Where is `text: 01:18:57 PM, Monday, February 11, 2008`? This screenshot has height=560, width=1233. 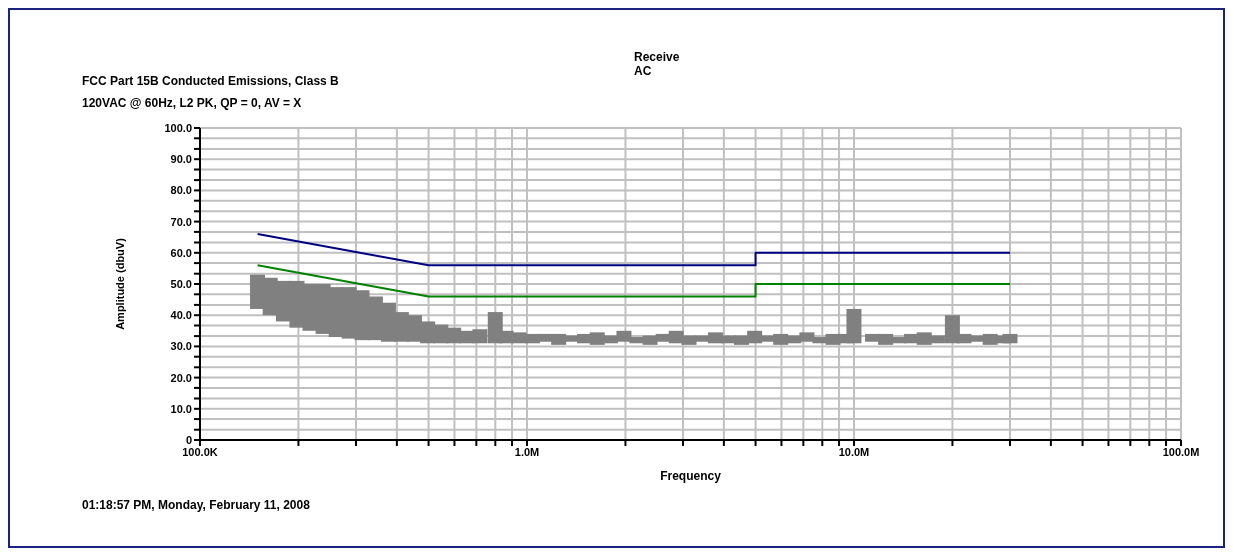 text: 01:18:57 PM, Monday, February 11, 2008 is located at coordinates (196, 505).